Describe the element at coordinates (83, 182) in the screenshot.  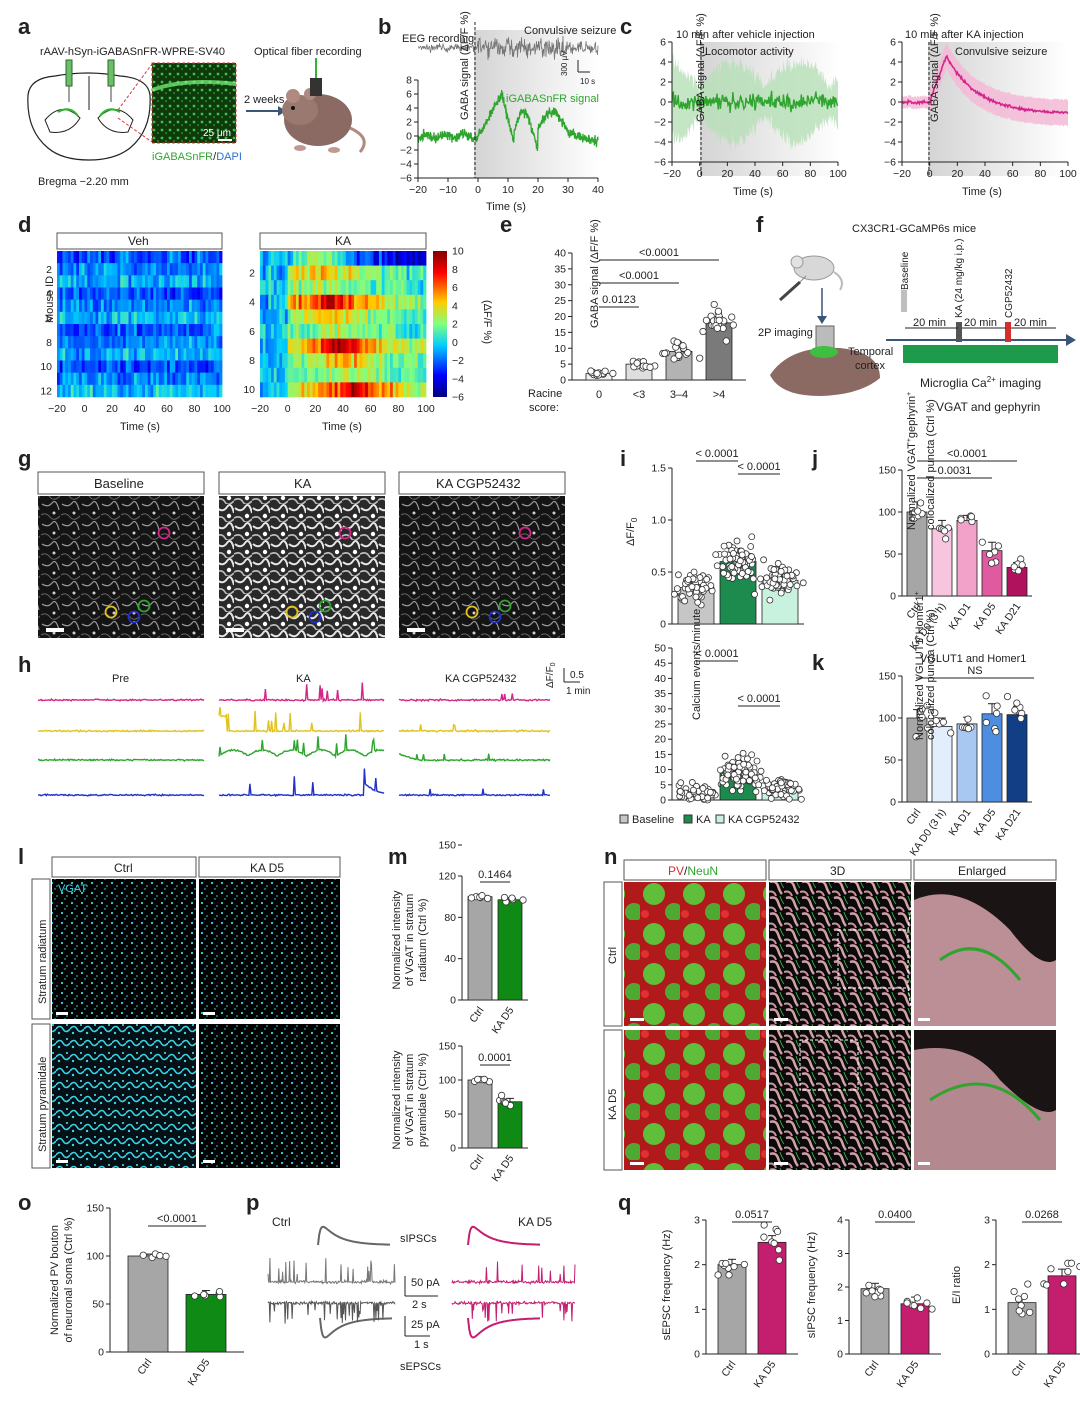
I see `bregma-label: Bregma −2.20 mm` at that location.